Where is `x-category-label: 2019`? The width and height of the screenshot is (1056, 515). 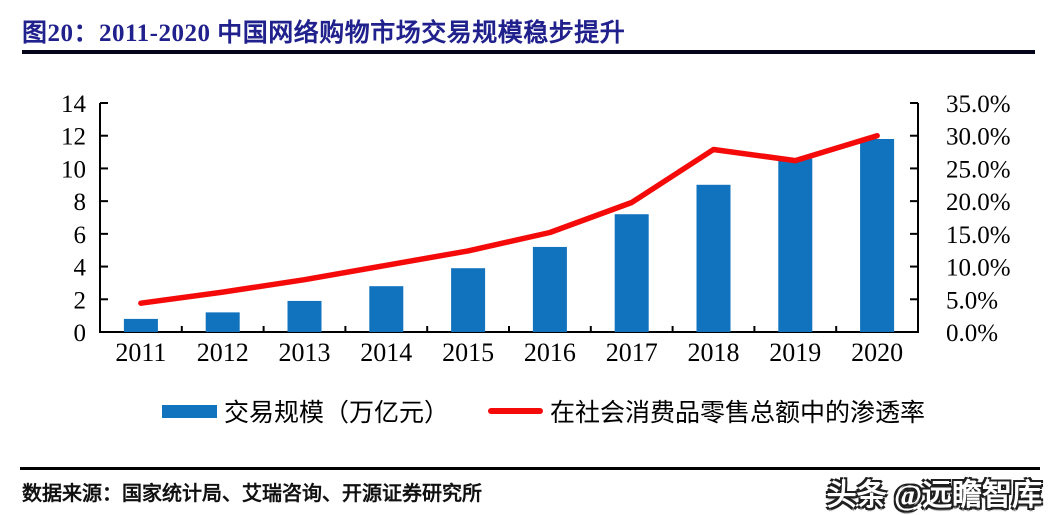 x-category-label: 2019 is located at coordinates (795, 352).